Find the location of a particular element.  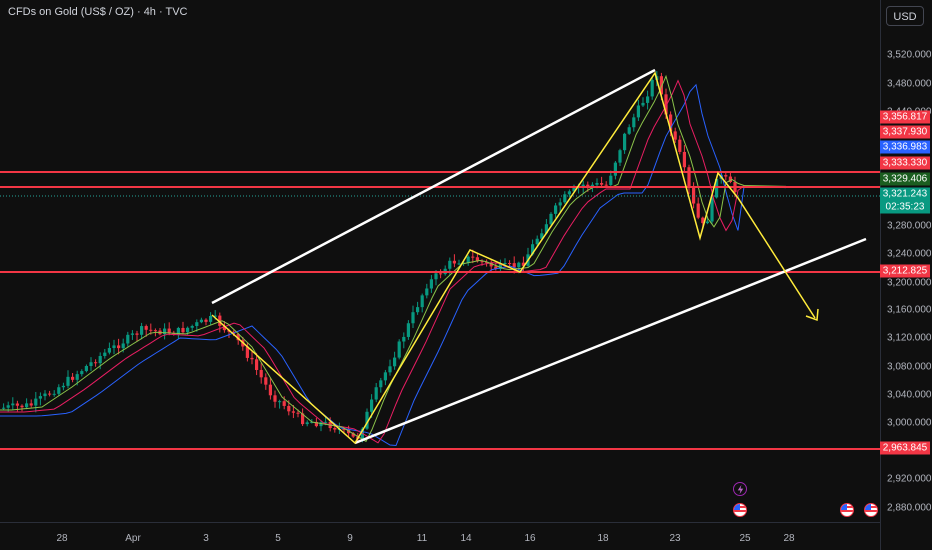

time-tick: 3 is located at coordinates (206, 538).